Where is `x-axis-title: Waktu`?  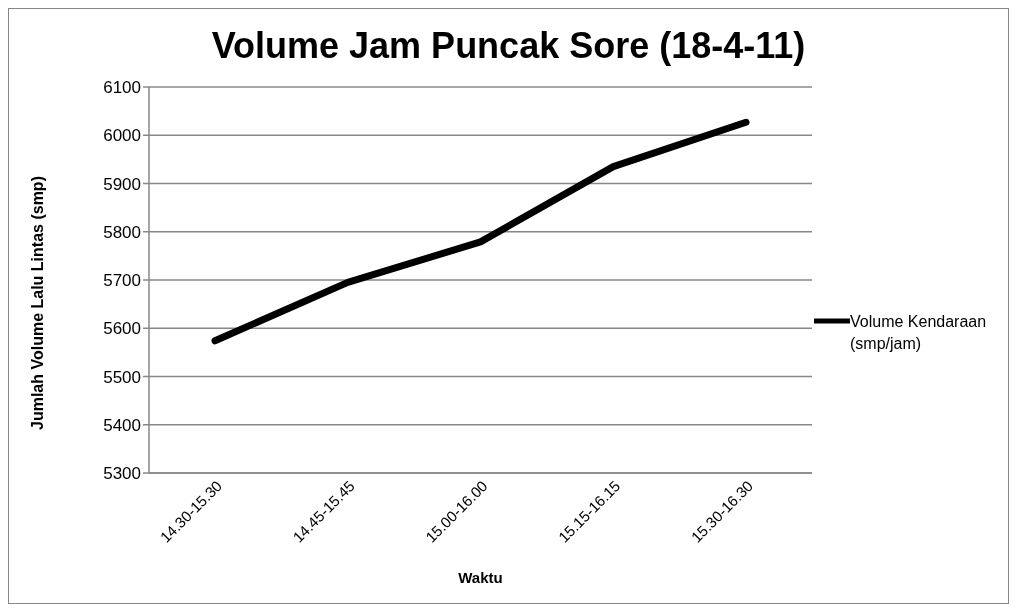
x-axis-title: Waktu is located at coordinates (480, 577).